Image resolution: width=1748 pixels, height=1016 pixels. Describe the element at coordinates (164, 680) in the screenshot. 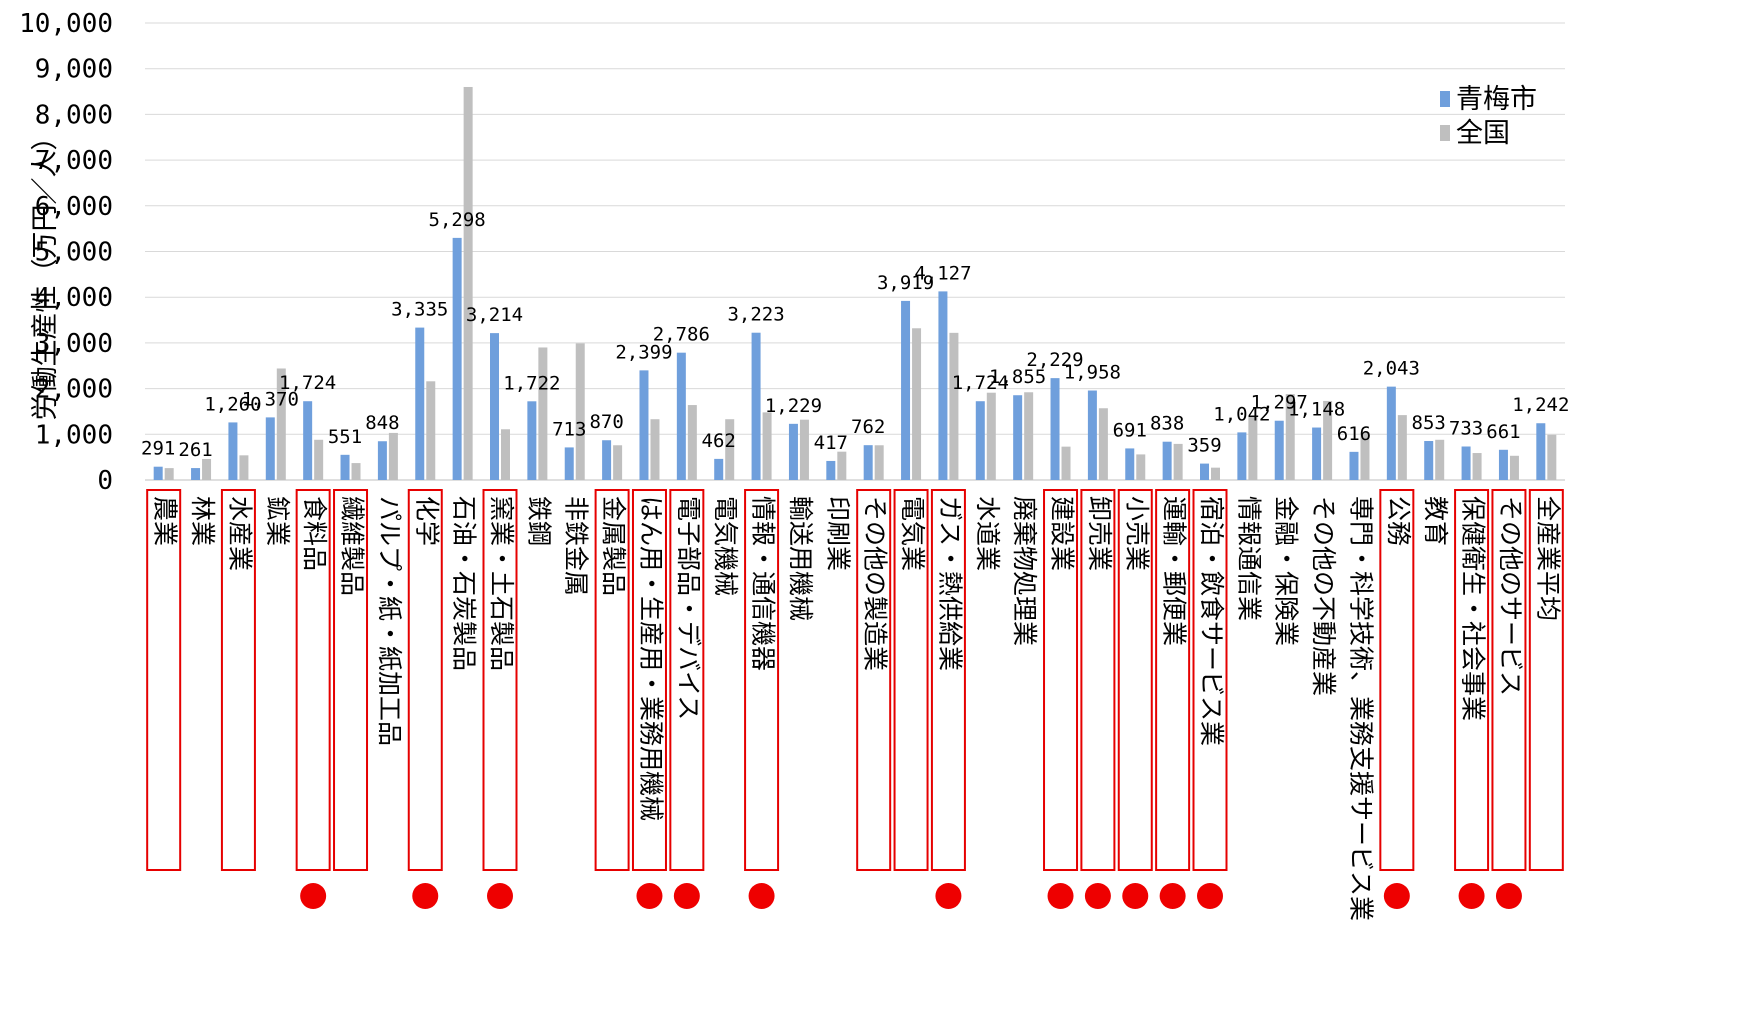

I see `category-1: 農業` at that location.